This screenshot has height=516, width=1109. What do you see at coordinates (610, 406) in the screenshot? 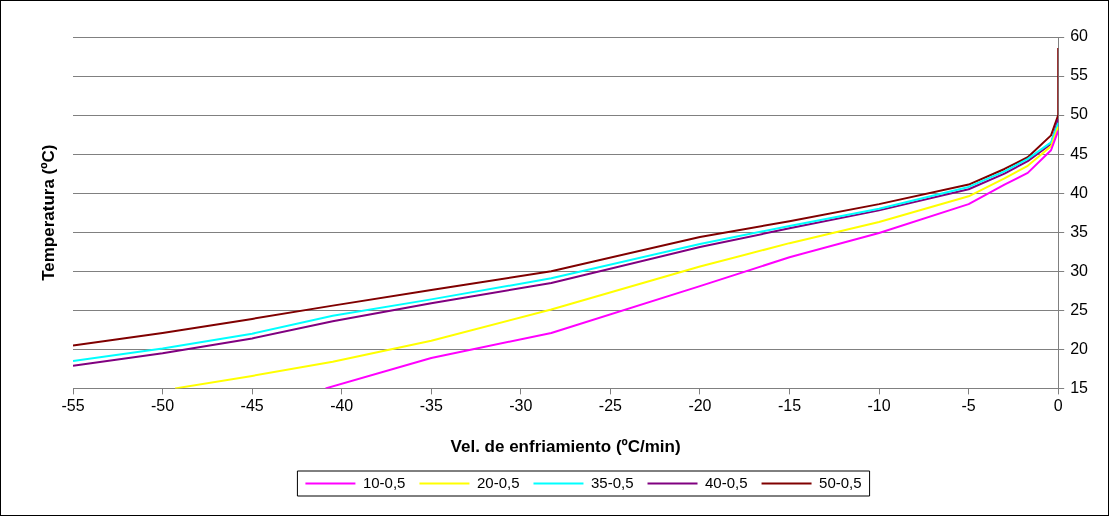
I see `x-tick-label: -25` at bounding box center [610, 406].